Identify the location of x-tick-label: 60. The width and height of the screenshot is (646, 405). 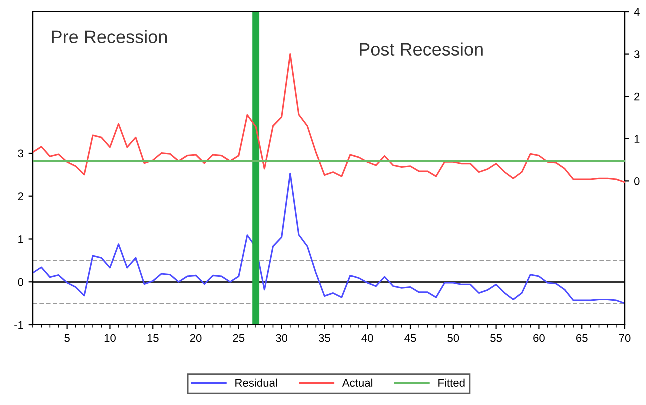
(539, 338).